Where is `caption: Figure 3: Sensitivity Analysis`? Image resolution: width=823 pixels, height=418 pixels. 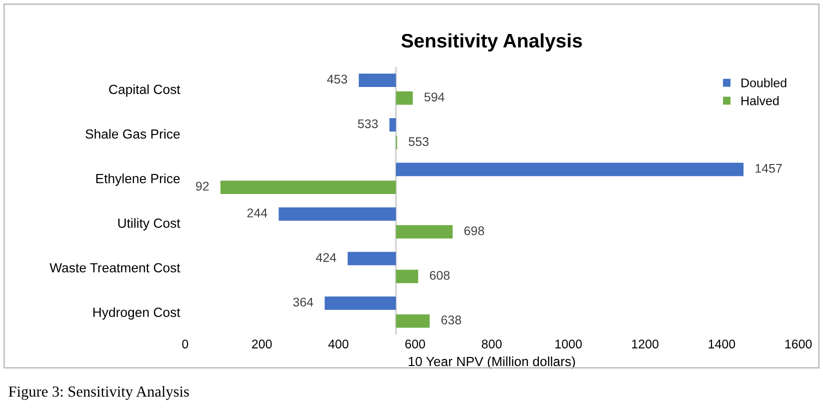 caption: Figure 3: Sensitivity Analysis is located at coordinates (98, 393).